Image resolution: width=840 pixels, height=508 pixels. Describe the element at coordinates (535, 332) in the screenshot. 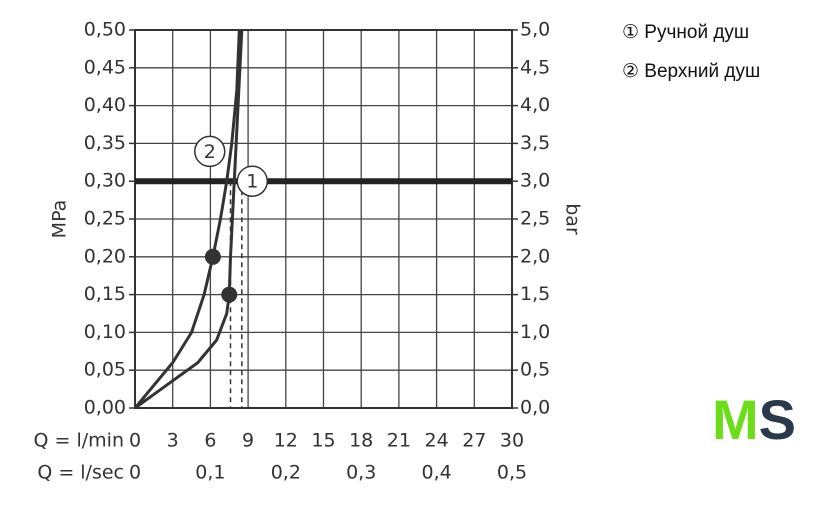

I see `y2-tick-label: 1,0` at that location.